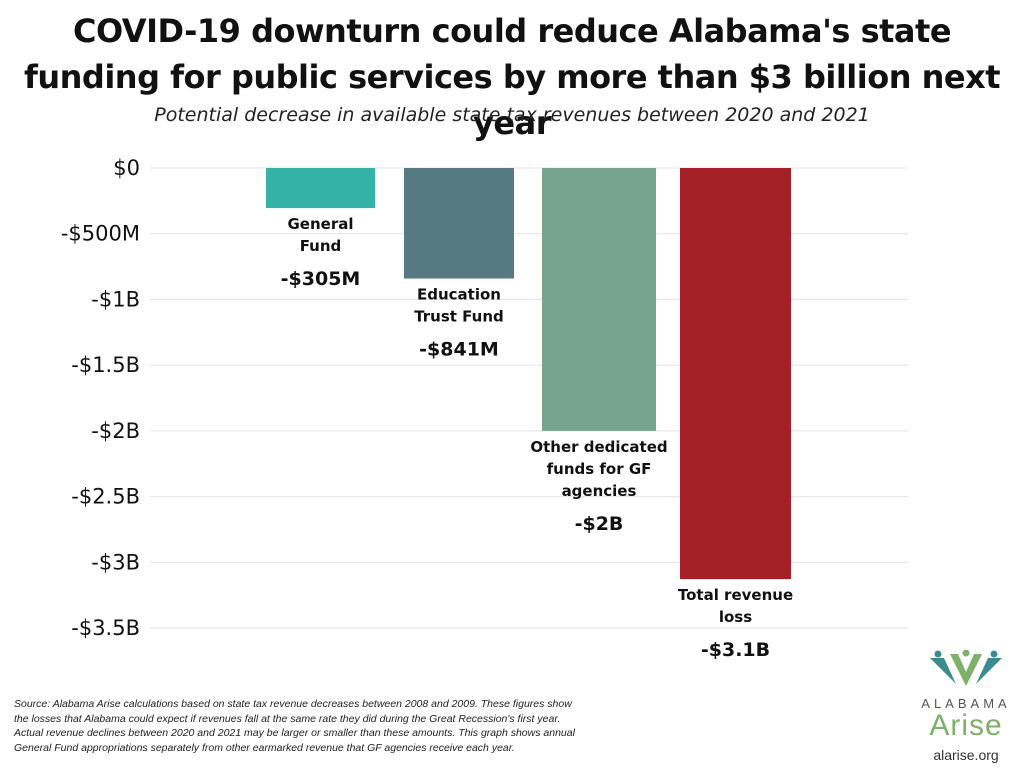 The height and width of the screenshot is (768, 1024). Describe the element at coordinates (115, 299) in the screenshot. I see `y-tick-label: -$1B` at that location.